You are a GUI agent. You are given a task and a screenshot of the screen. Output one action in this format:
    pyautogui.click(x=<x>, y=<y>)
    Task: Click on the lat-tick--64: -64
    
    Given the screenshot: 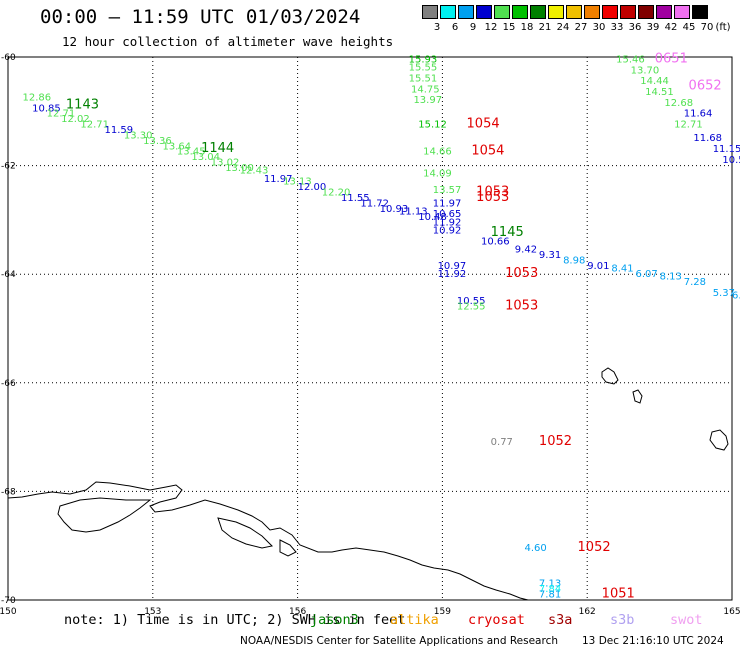 What is the action you would take?
    pyautogui.click(x=8, y=275)
    